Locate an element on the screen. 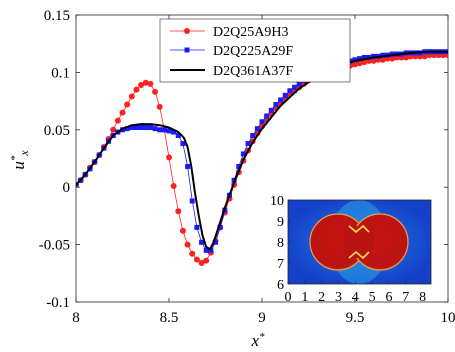 The image size is (455, 352). legend-box is located at coordinates (255, 50).